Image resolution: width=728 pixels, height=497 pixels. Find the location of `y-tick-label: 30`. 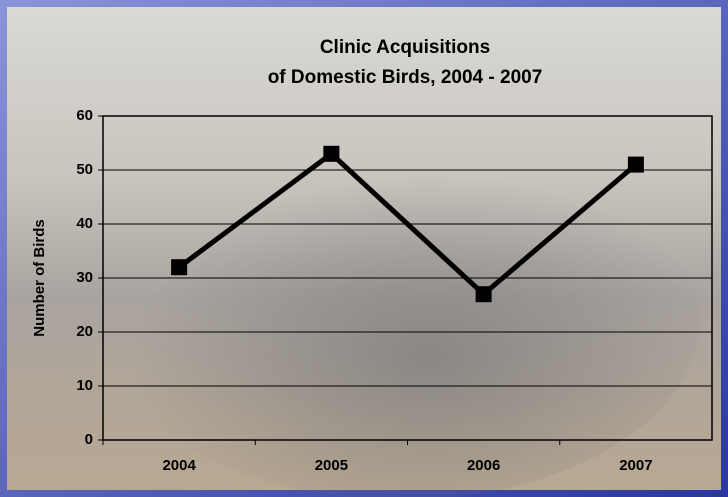

y-tick-label: 30 is located at coordinates (84, 277).